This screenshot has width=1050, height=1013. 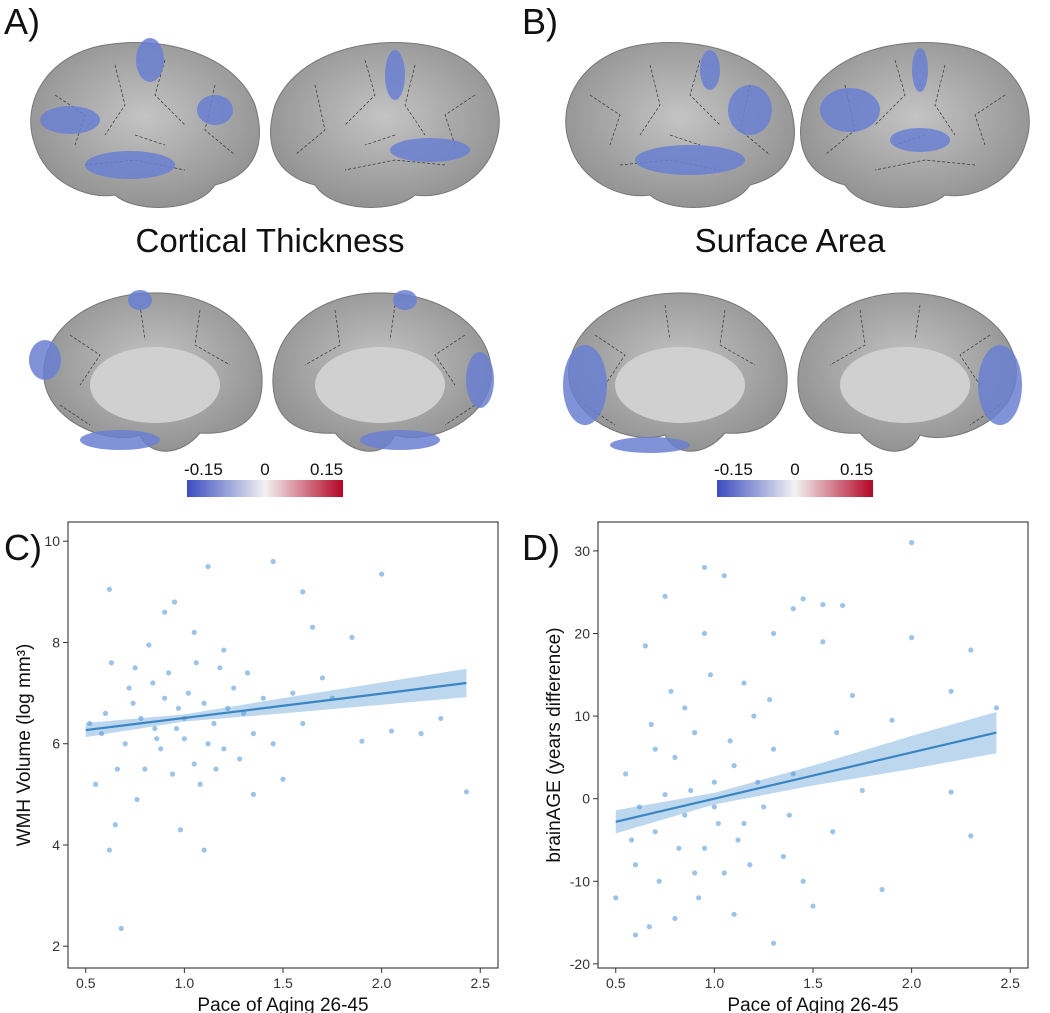 What do you see at coordinates (795, 488) in the screenshot?
I see `colorbar` at bounding box center [795, 488].